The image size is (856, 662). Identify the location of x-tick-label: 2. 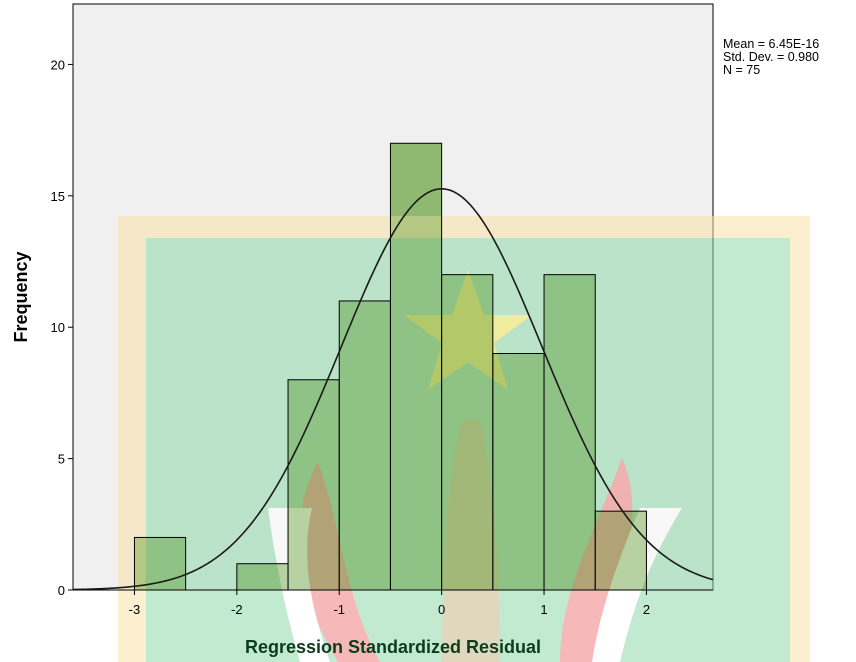
(646, 609).